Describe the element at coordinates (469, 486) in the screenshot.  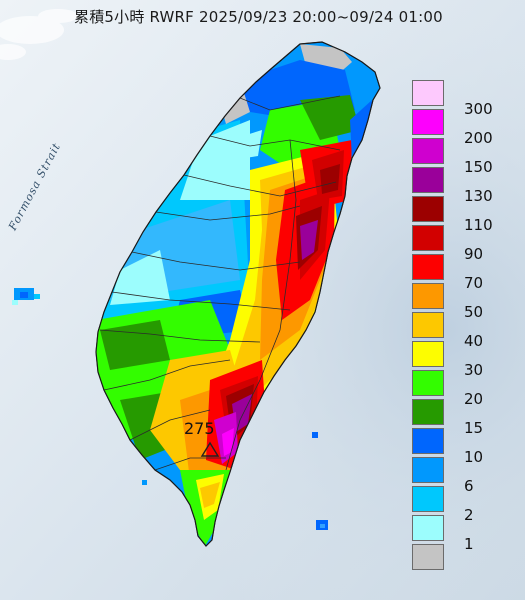
I see `legend-label: 6` at that location.